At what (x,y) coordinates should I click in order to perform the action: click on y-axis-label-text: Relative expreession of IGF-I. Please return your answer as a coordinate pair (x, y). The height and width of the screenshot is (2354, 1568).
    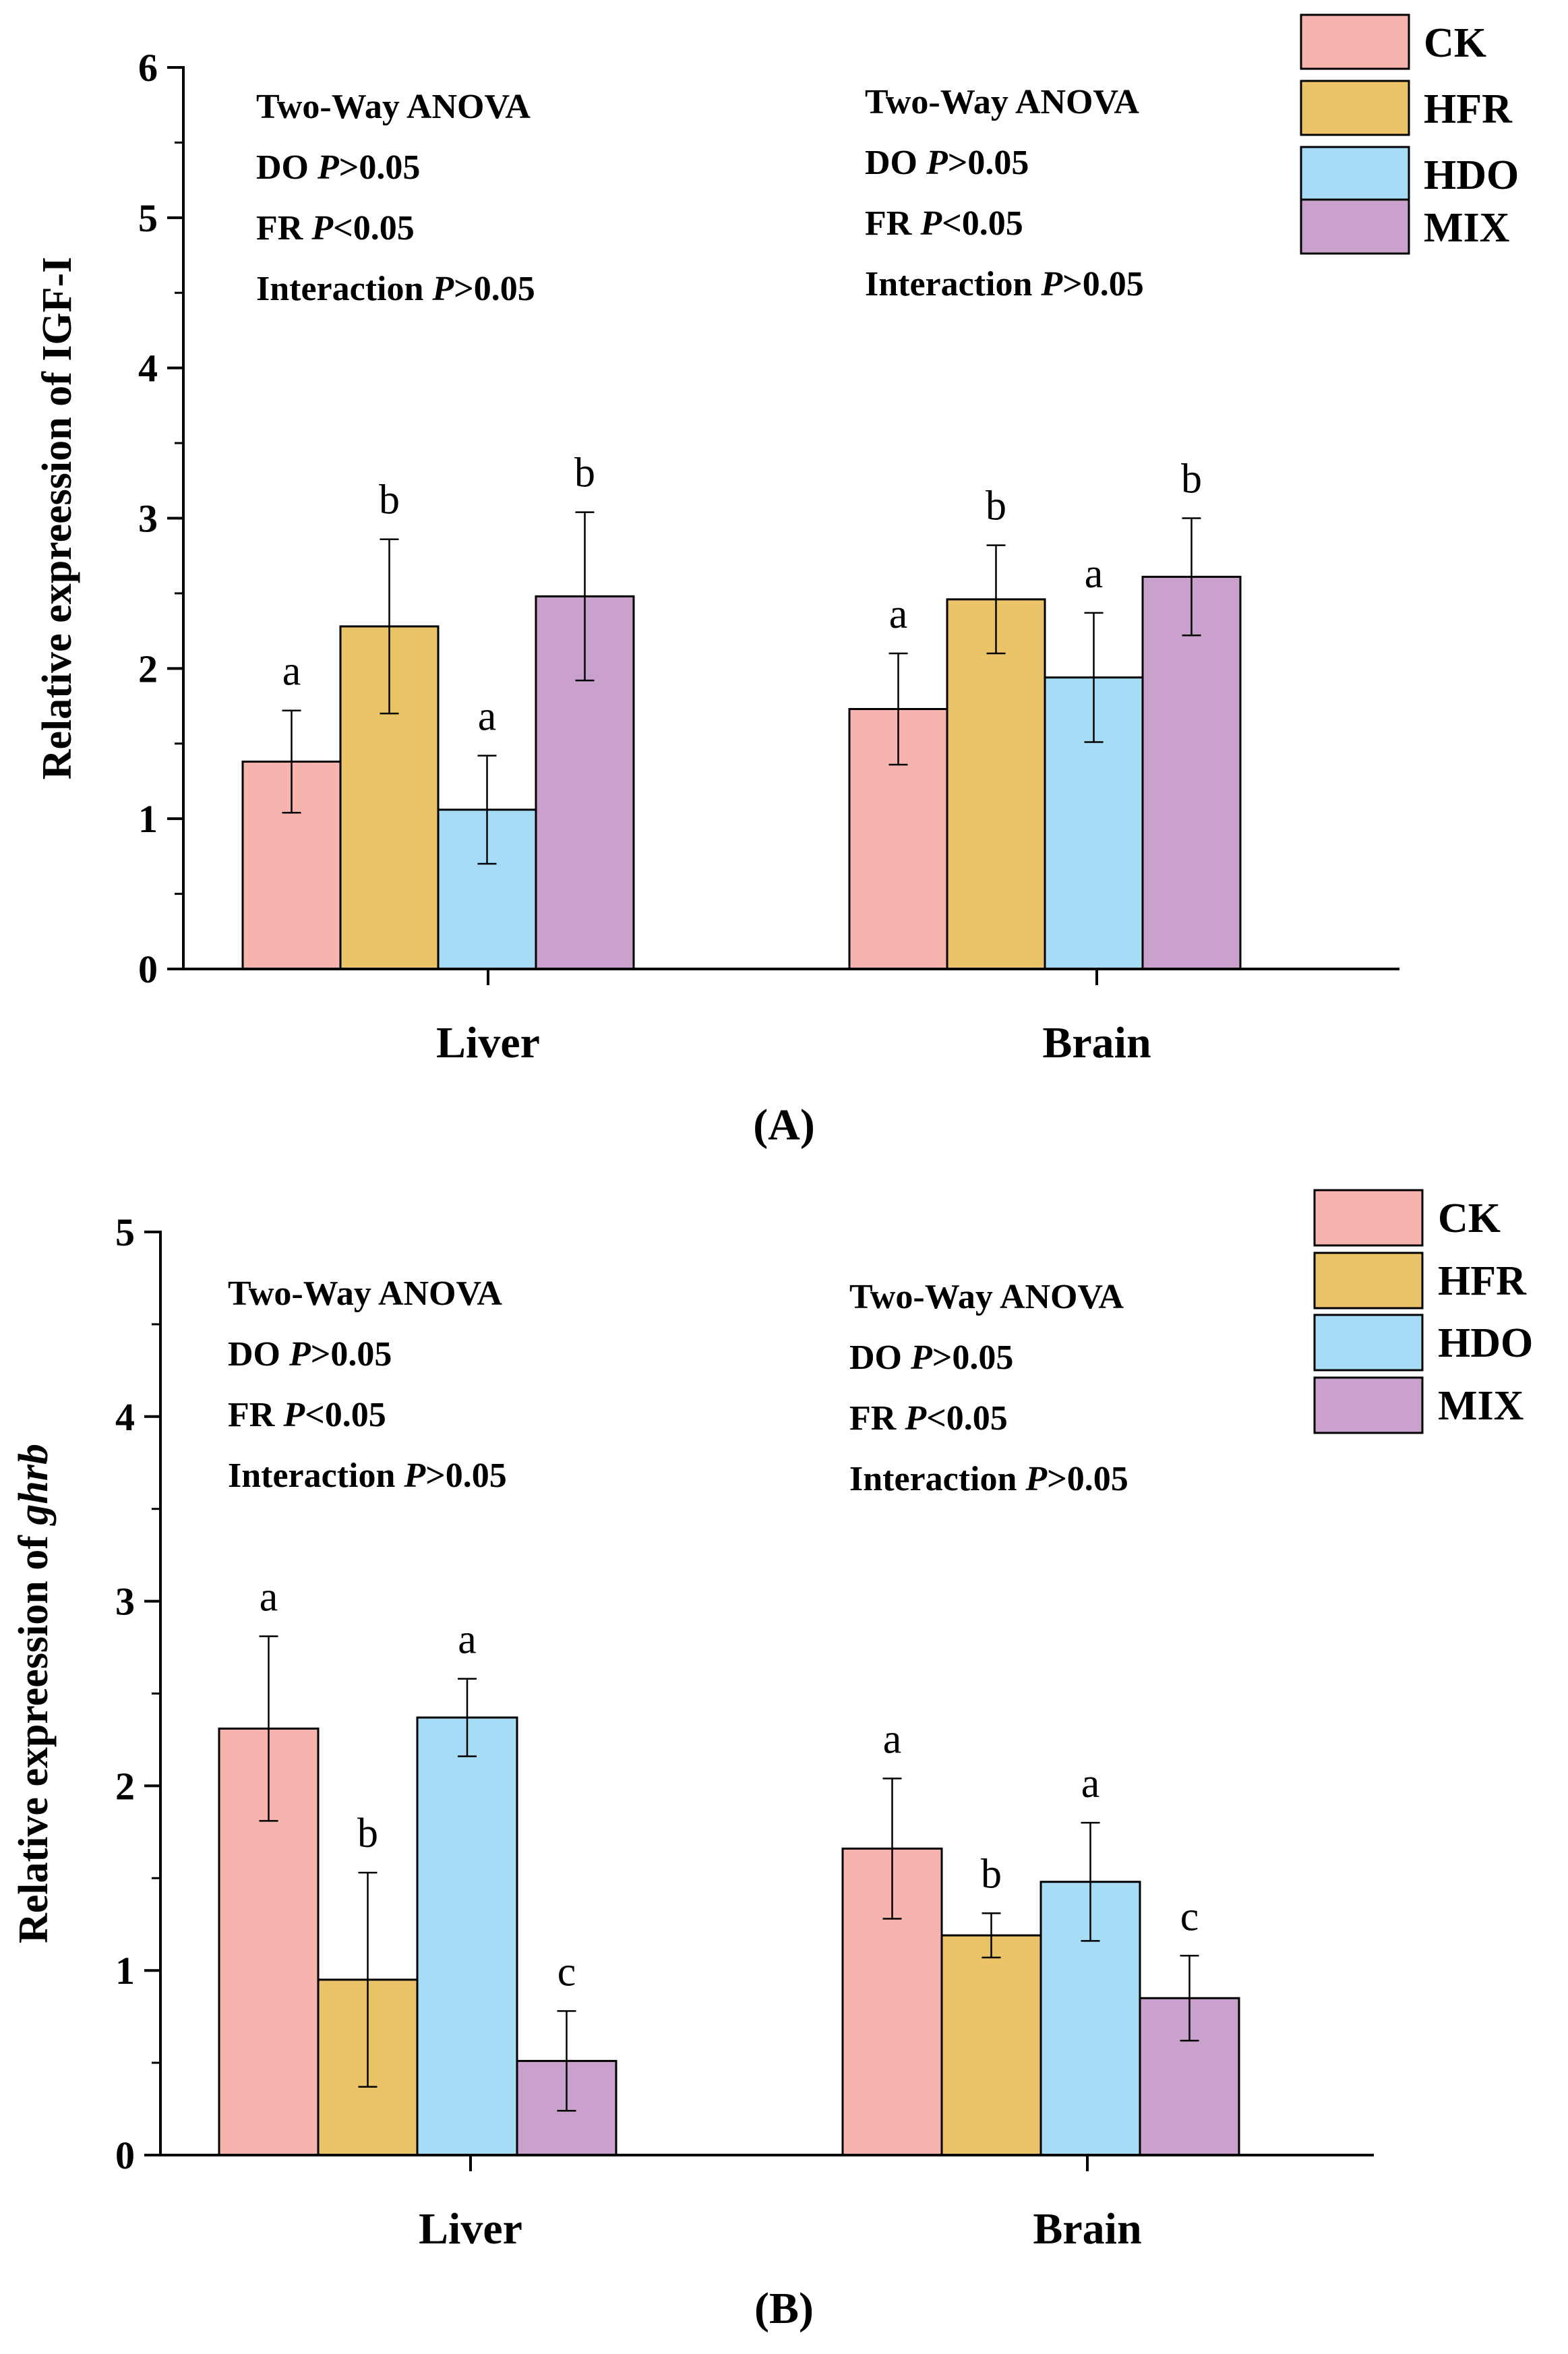
    Looking at the image, I should click on (57, 518).